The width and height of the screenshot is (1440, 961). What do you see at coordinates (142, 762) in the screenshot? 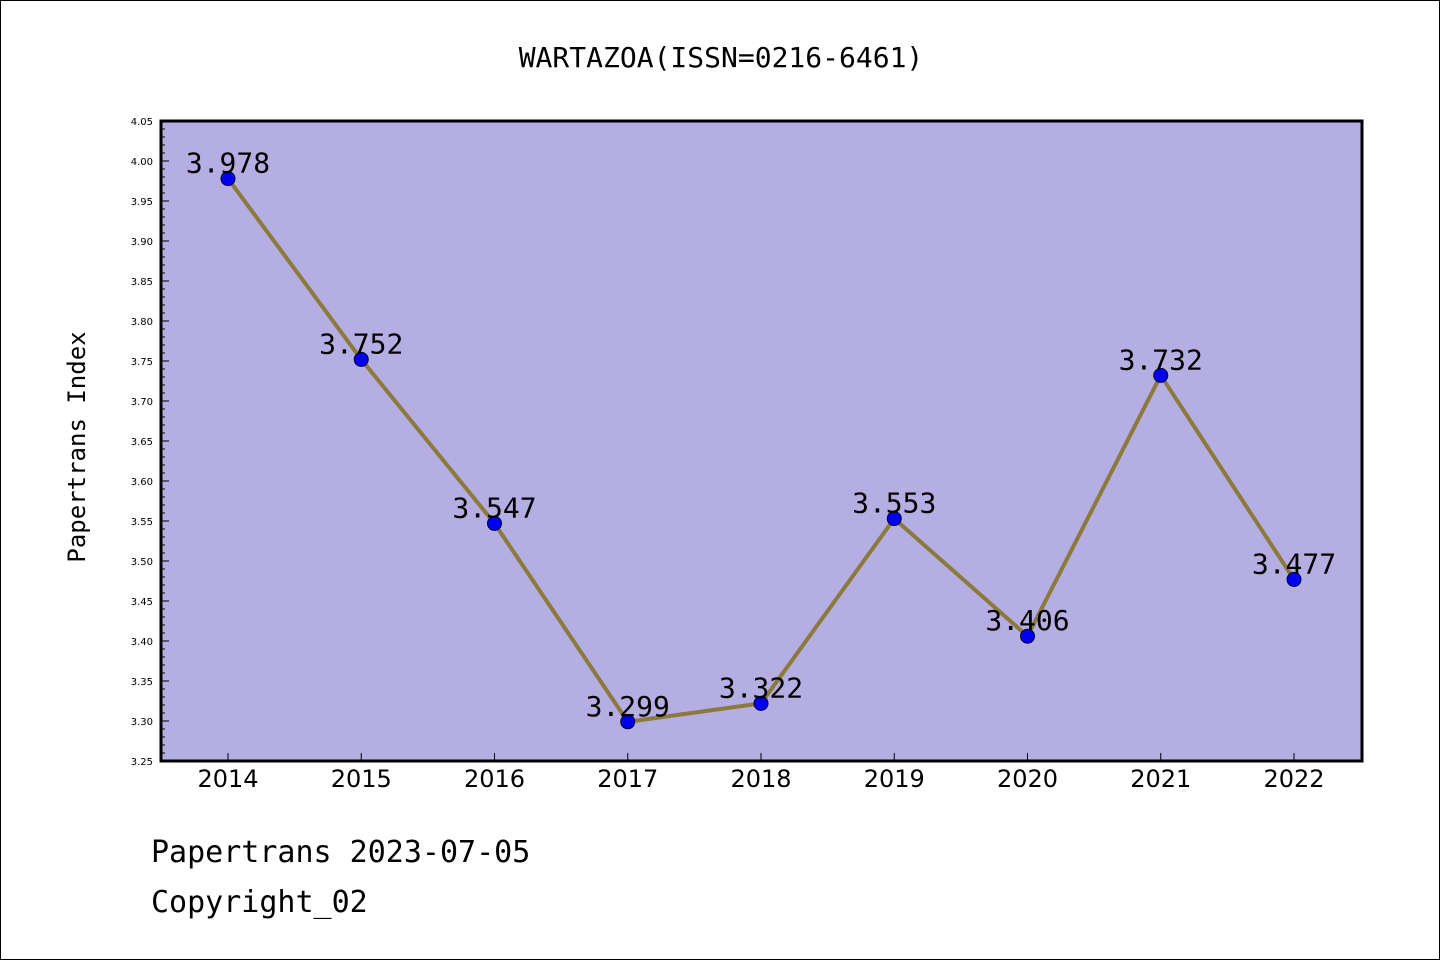
I see `y-tick-label: 3.25` at bounding box center [142, 762].